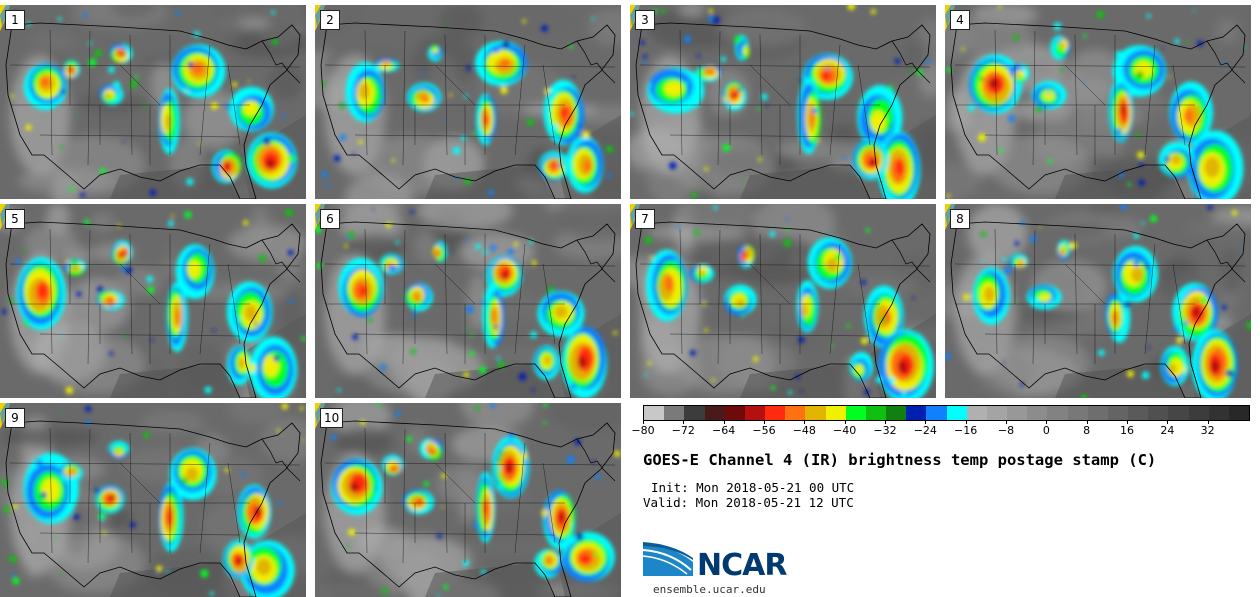 This screenshot has width=1260, height=597. I want to click on member-panel-2: 2, so click(468, 102).